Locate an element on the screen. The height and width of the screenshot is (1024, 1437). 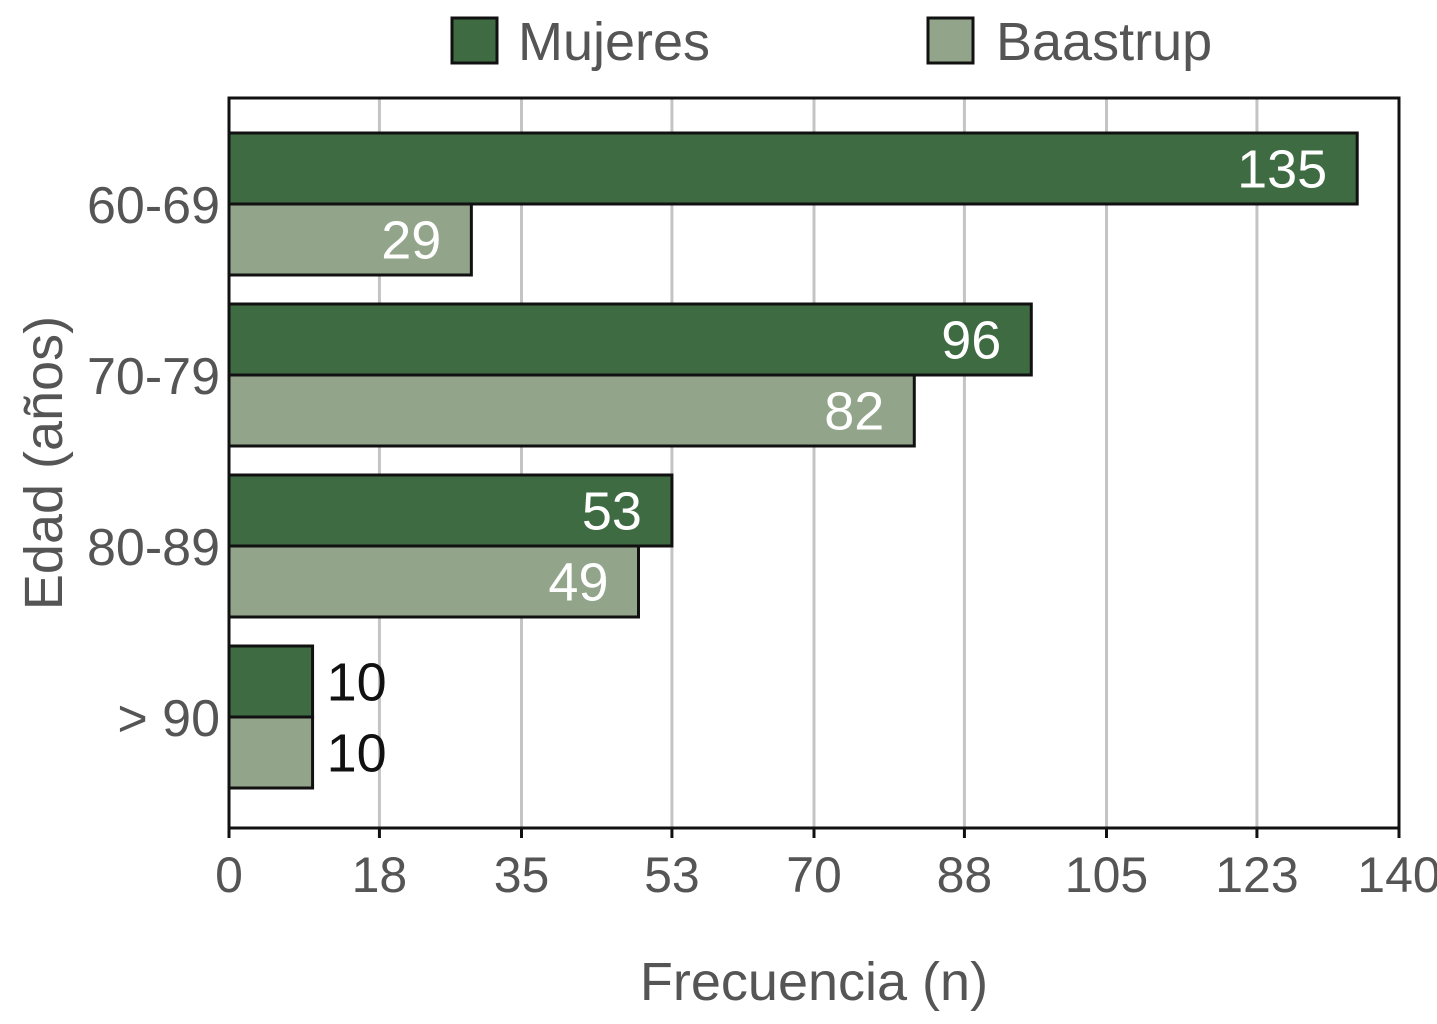
legend-swatch-mujeres is located at coordinates (474, 40).